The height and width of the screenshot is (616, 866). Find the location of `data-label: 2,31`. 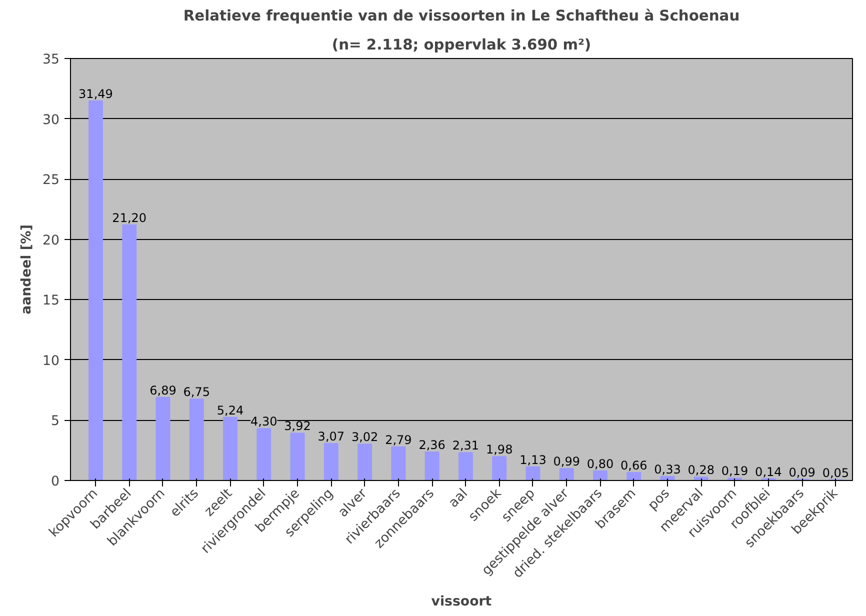

data-label: 2,31 is located at coordinates (466, 445).